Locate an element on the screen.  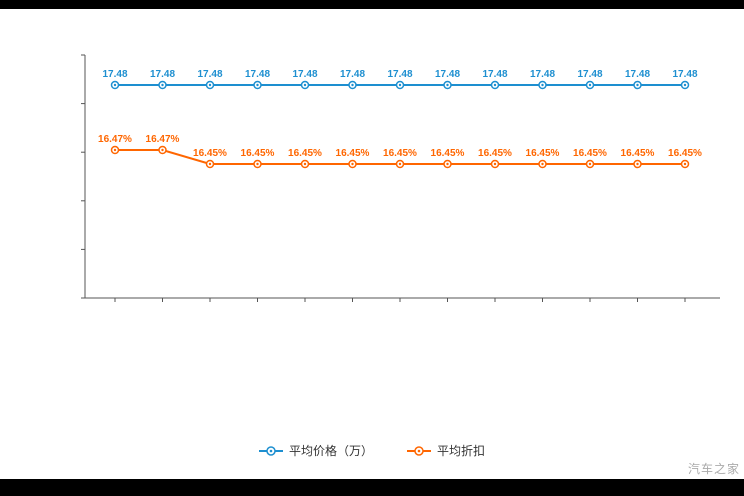
legend-label-average-discount: 平均折扣 is located at coordinates (461, 451).